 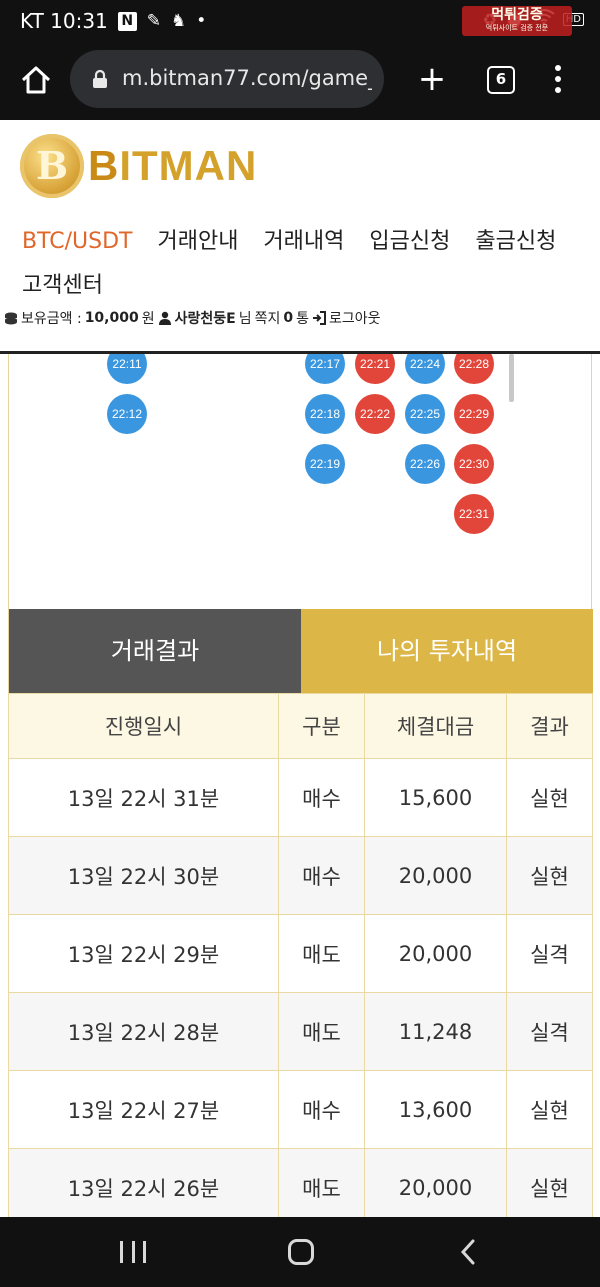 What do you see at coordinates (205, 319) in the screenshot?
I see `user-nickname: 사랑천둥E` at bounding box center [205, 319].